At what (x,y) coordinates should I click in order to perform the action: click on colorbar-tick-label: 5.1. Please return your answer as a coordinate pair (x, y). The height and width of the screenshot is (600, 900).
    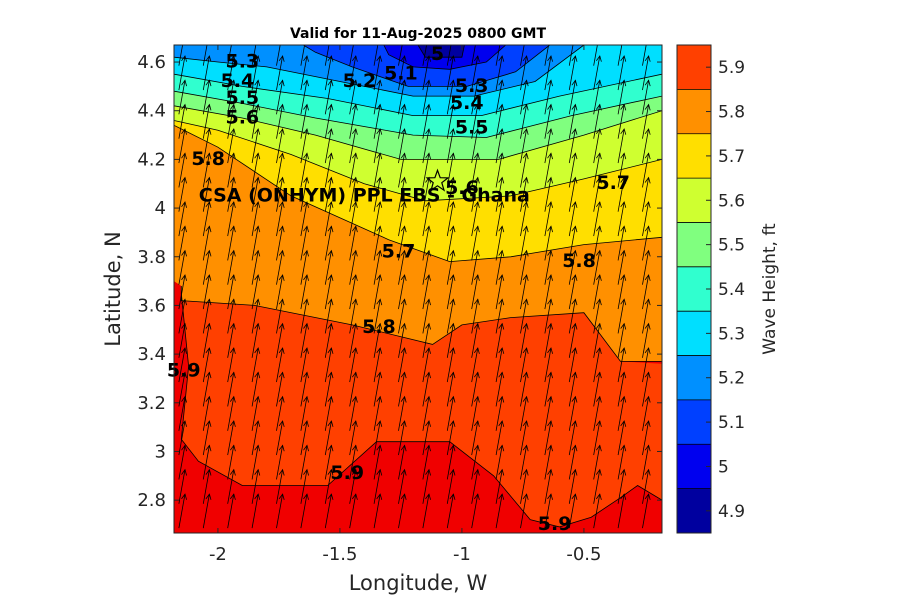
    Looking at the image, I should click on (731, 423).